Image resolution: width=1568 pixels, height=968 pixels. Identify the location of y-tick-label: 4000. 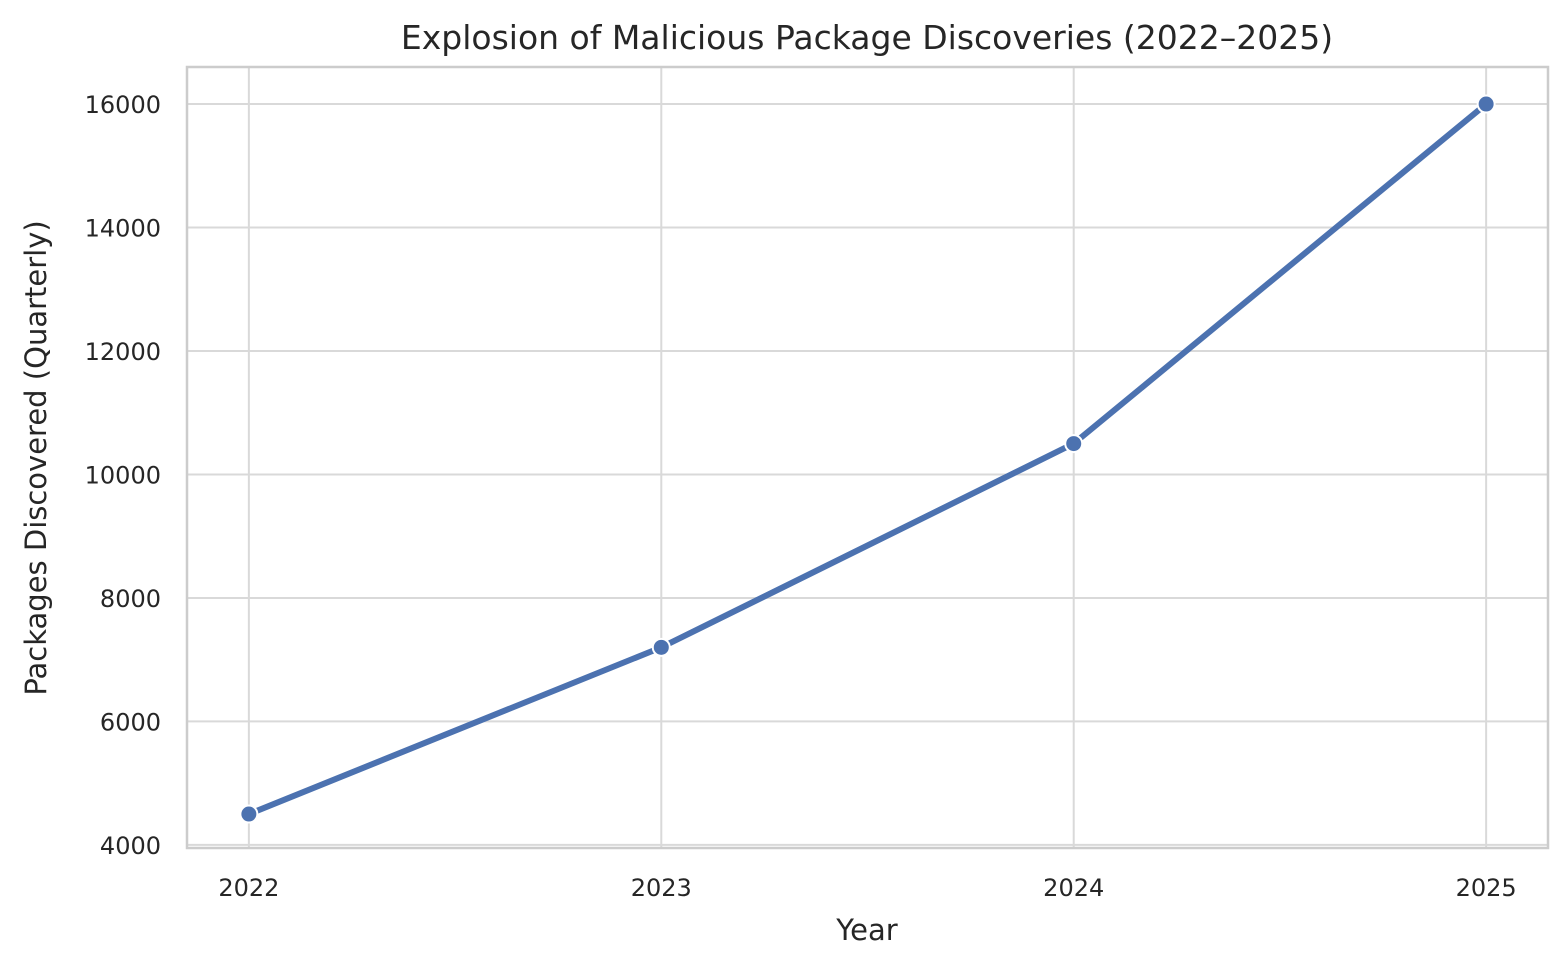
(130, 846).